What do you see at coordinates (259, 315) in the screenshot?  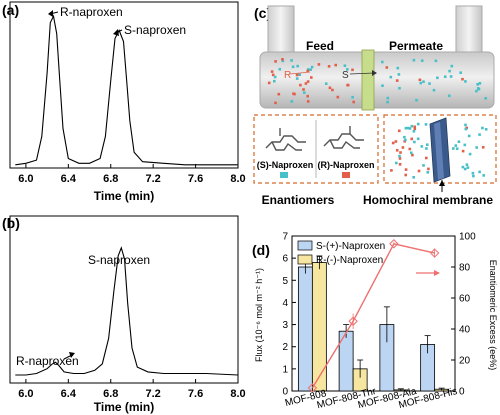 I see `left-y-axis-label: Flux (10⁻⁶ mol m⁻² h⁻¹)` at bounding box center [259, 315].